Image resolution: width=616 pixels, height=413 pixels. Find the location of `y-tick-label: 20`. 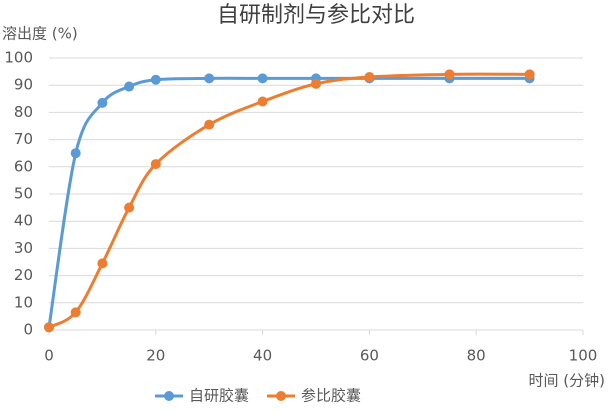

y-tick-label: 20 is located at coordinates (23, 275).